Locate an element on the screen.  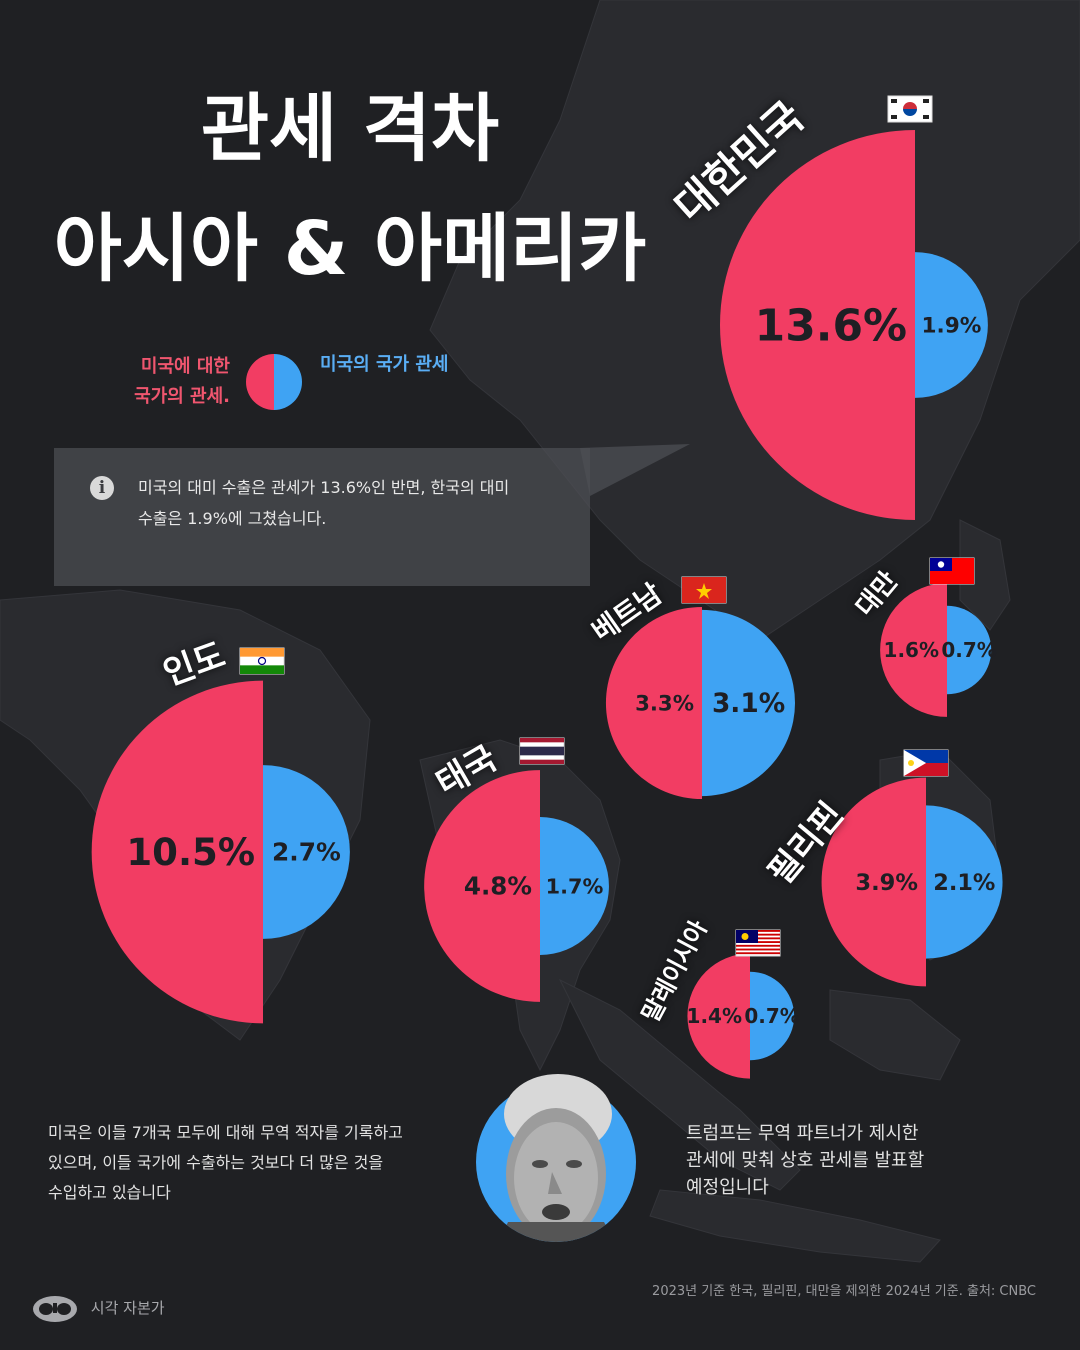
label-us-to-in: 2.7% is located at coordinates (306, 852).